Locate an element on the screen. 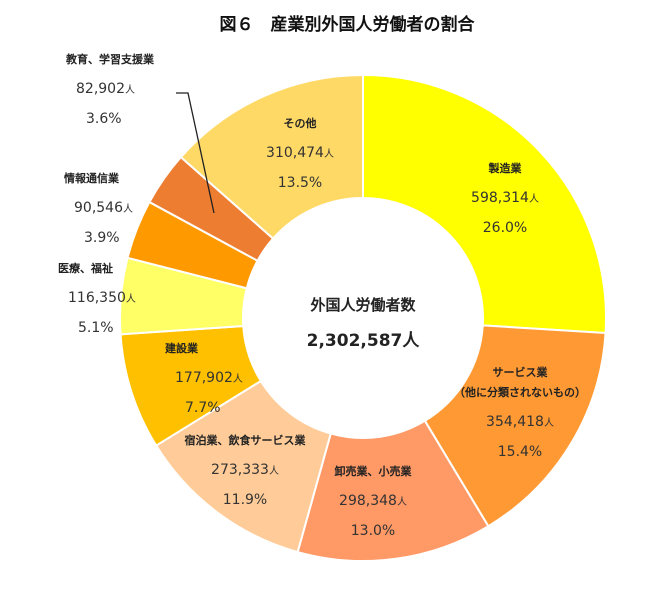 The width and height of the screenshot is (654, 599). center-total-unit: 人 is located at coordinates (411, 341).